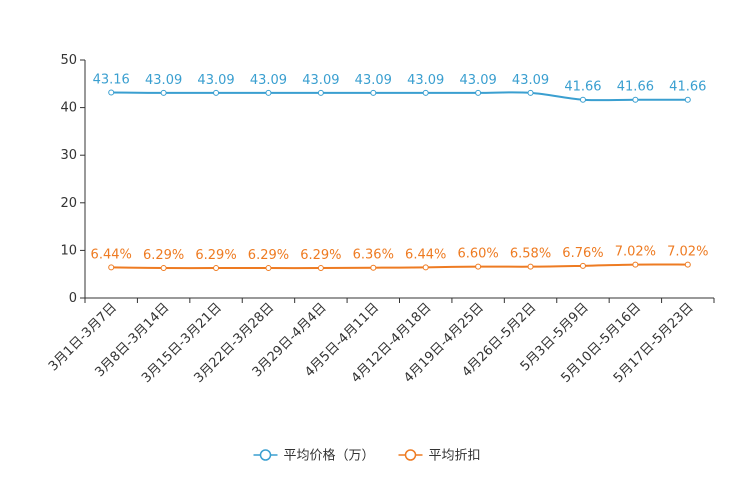 The height and width of the screenshot is (496, 744). Describe the element at coordinates (111, 80) in the screenshot. I see `data-label: 43.16` at that location.